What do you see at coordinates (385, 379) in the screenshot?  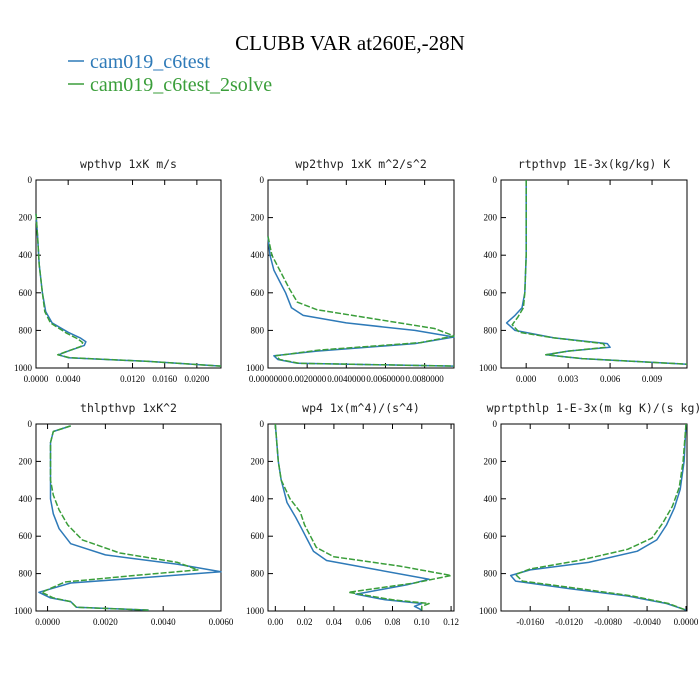 I see `x-tick-label: 0.0060000` at bounding box center [385, 379].